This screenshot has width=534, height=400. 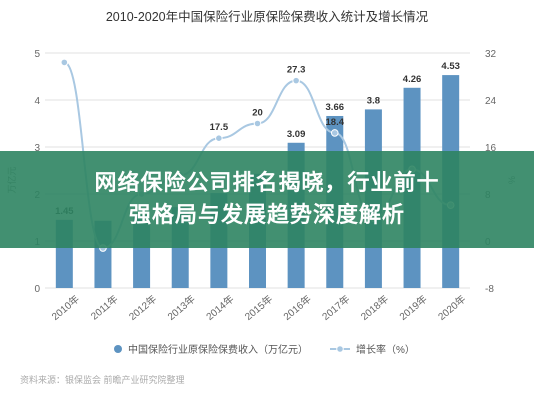 I want to click on x-tick-label: 2017年, so click(x=335, y=307).